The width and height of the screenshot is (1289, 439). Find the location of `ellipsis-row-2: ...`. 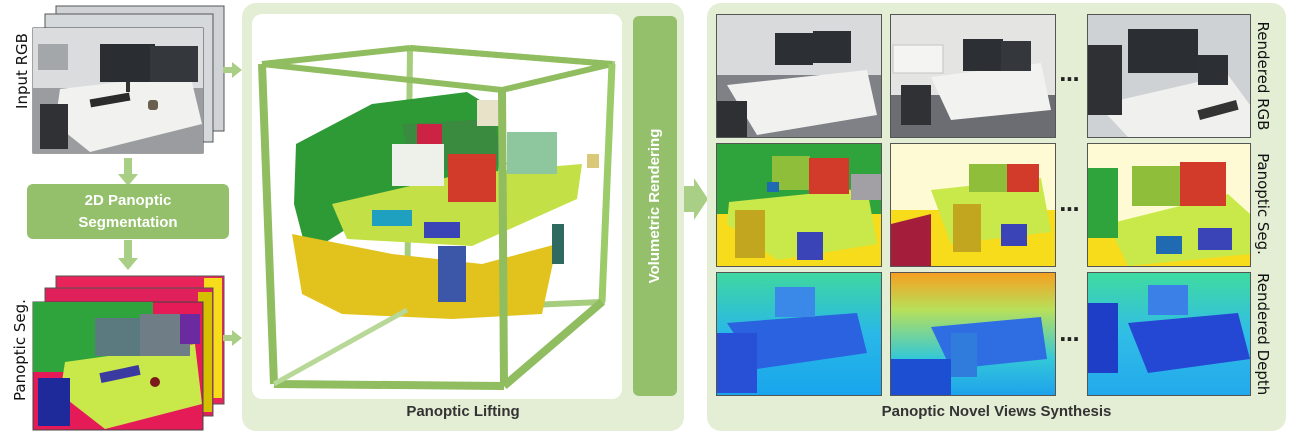

ellipsis-row-2: ... is located at coordinates (1069, 204).